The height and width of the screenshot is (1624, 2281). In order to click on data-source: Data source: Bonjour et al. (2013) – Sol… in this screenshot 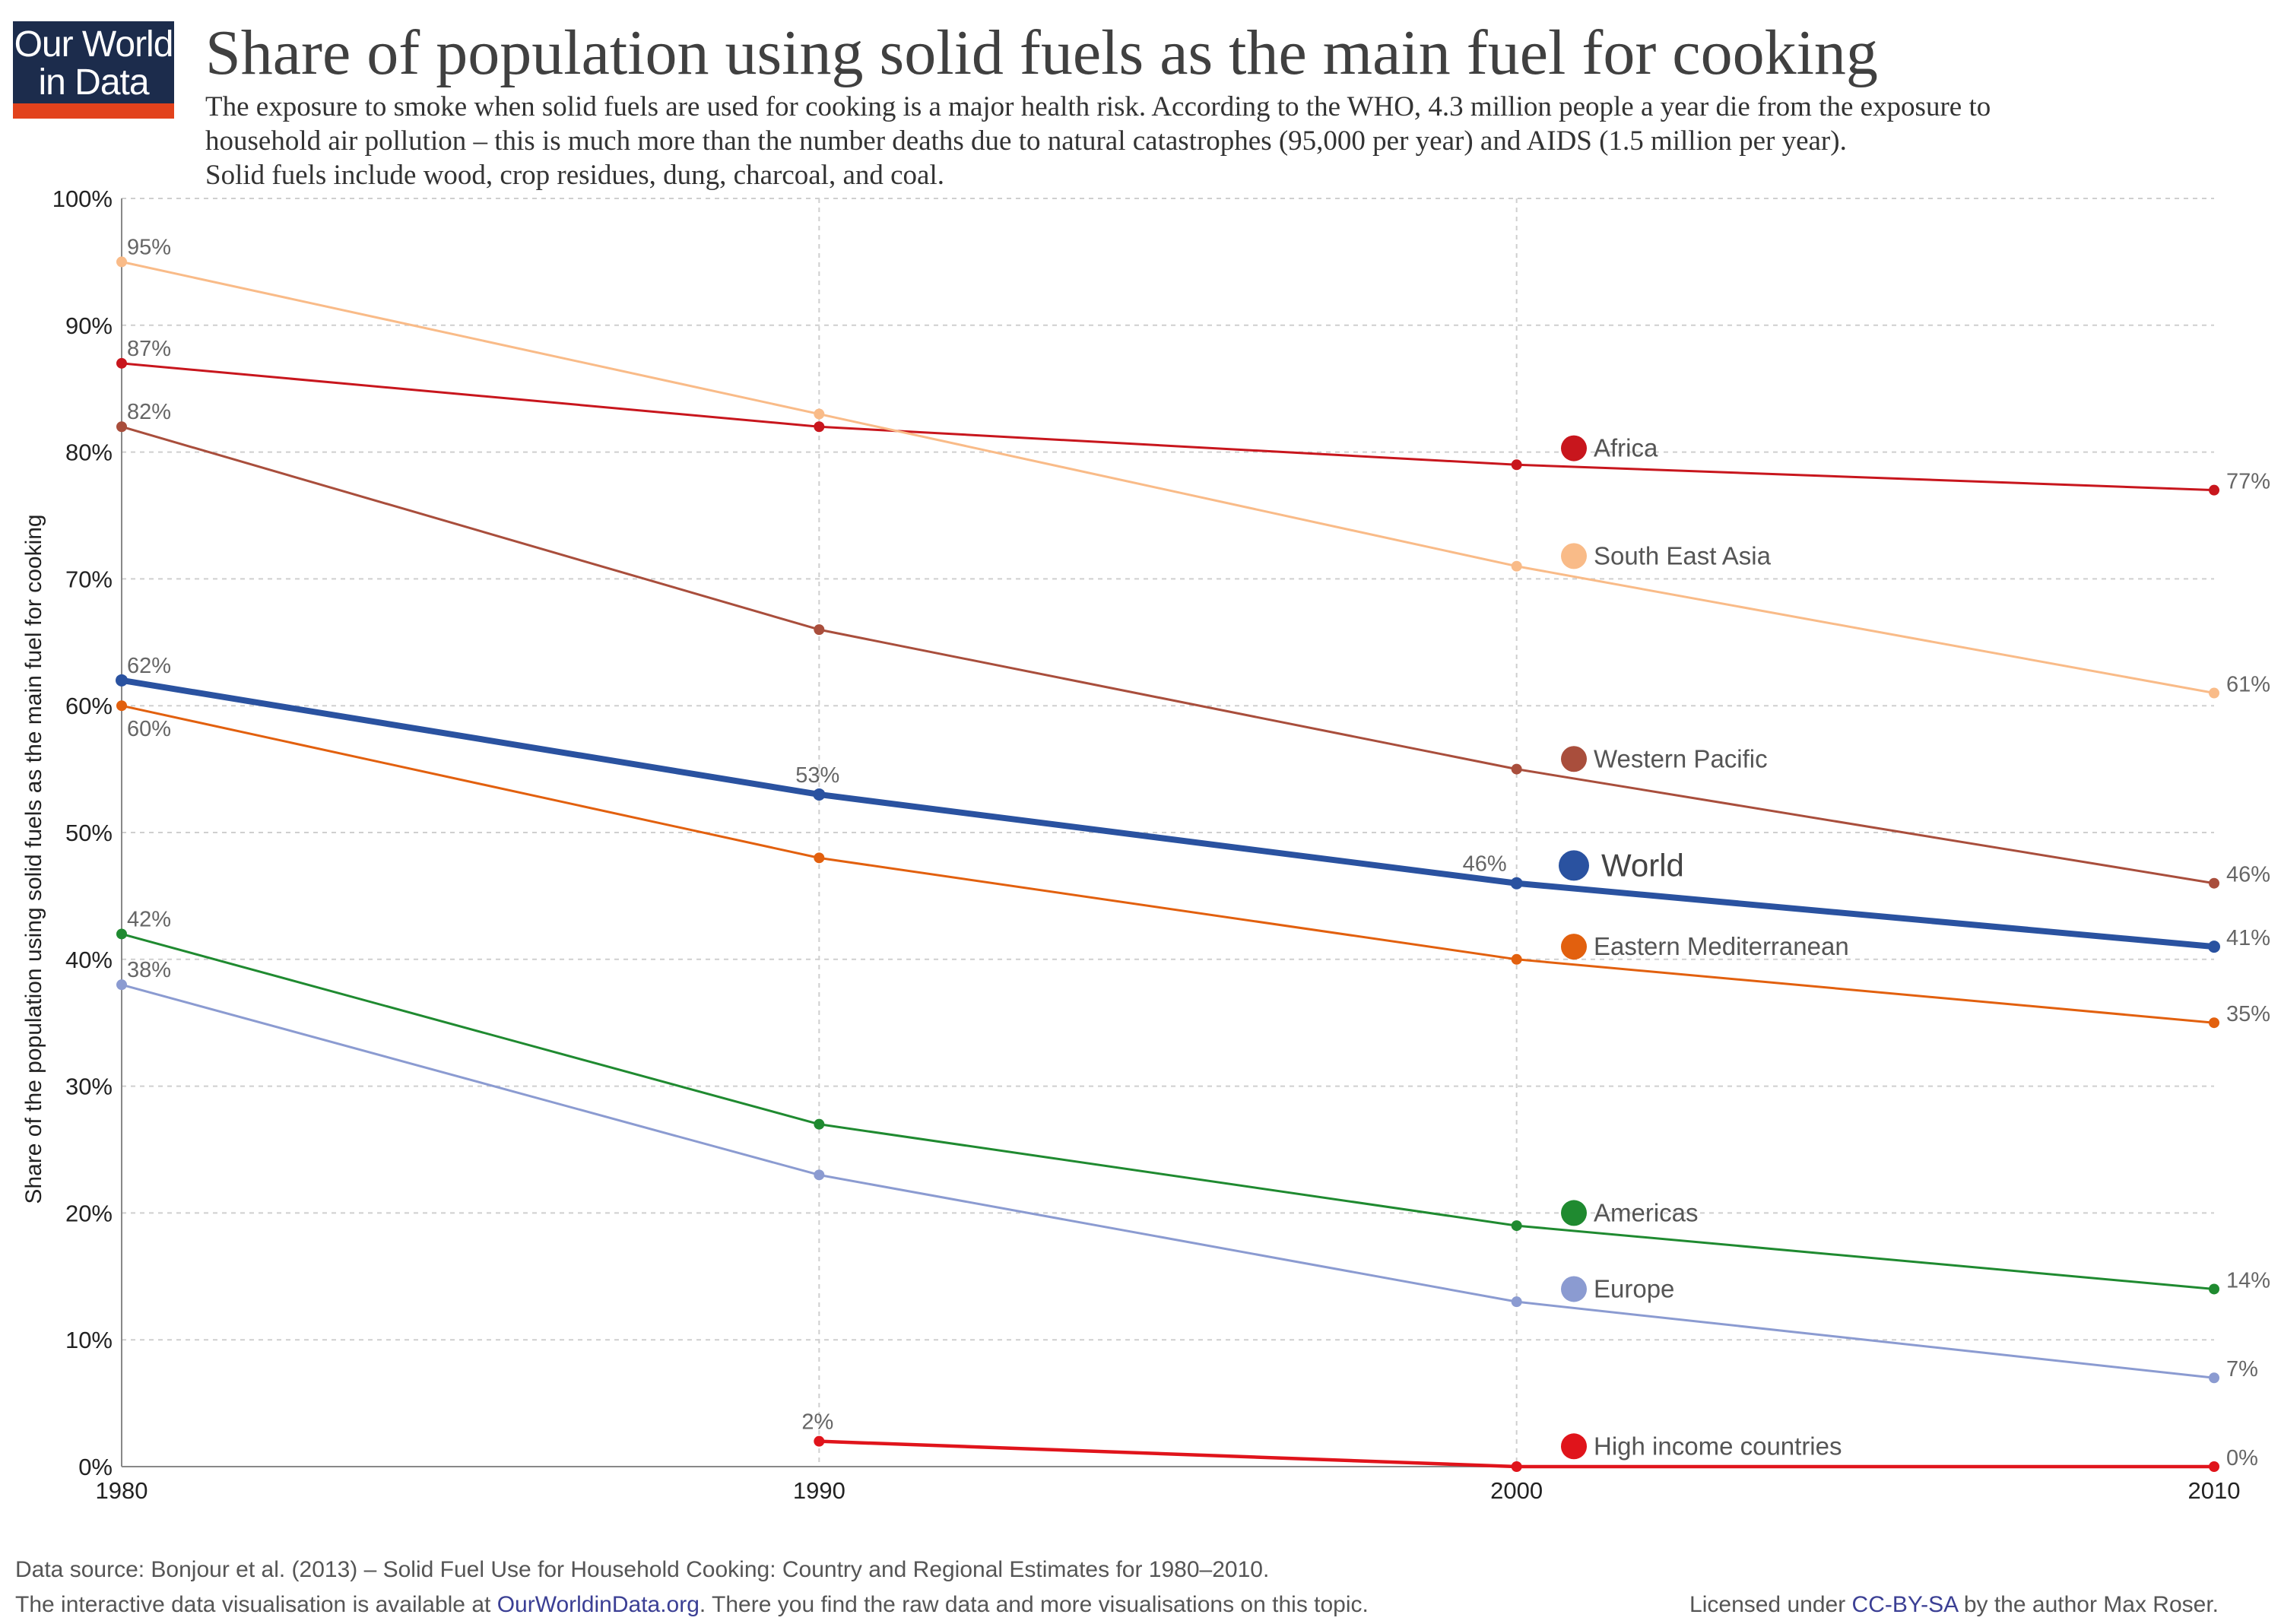, I will do `click(642, 1570)`.